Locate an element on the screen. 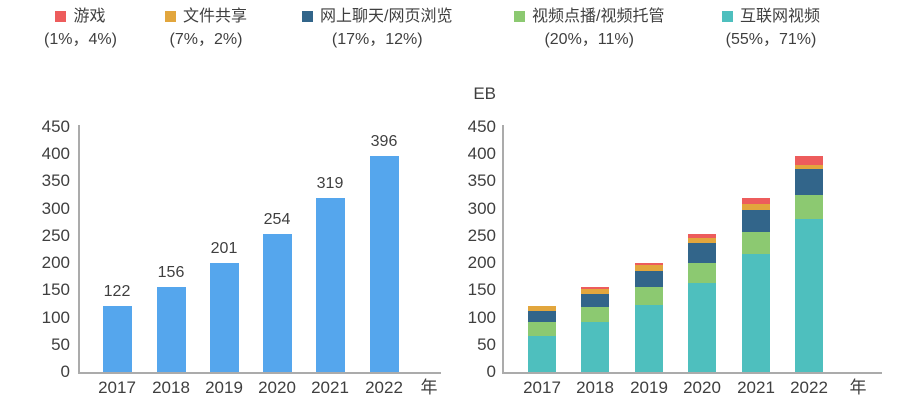 This screenshot has width=900, height=408. legend-percentages: (7%，2%) is located at coordinates (206, 39).